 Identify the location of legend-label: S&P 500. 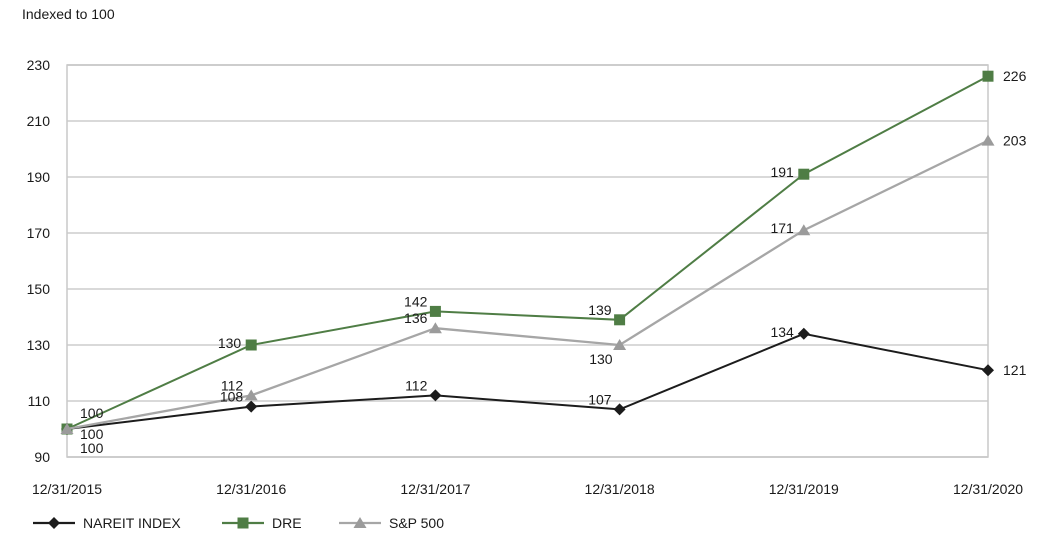
(417, 523).